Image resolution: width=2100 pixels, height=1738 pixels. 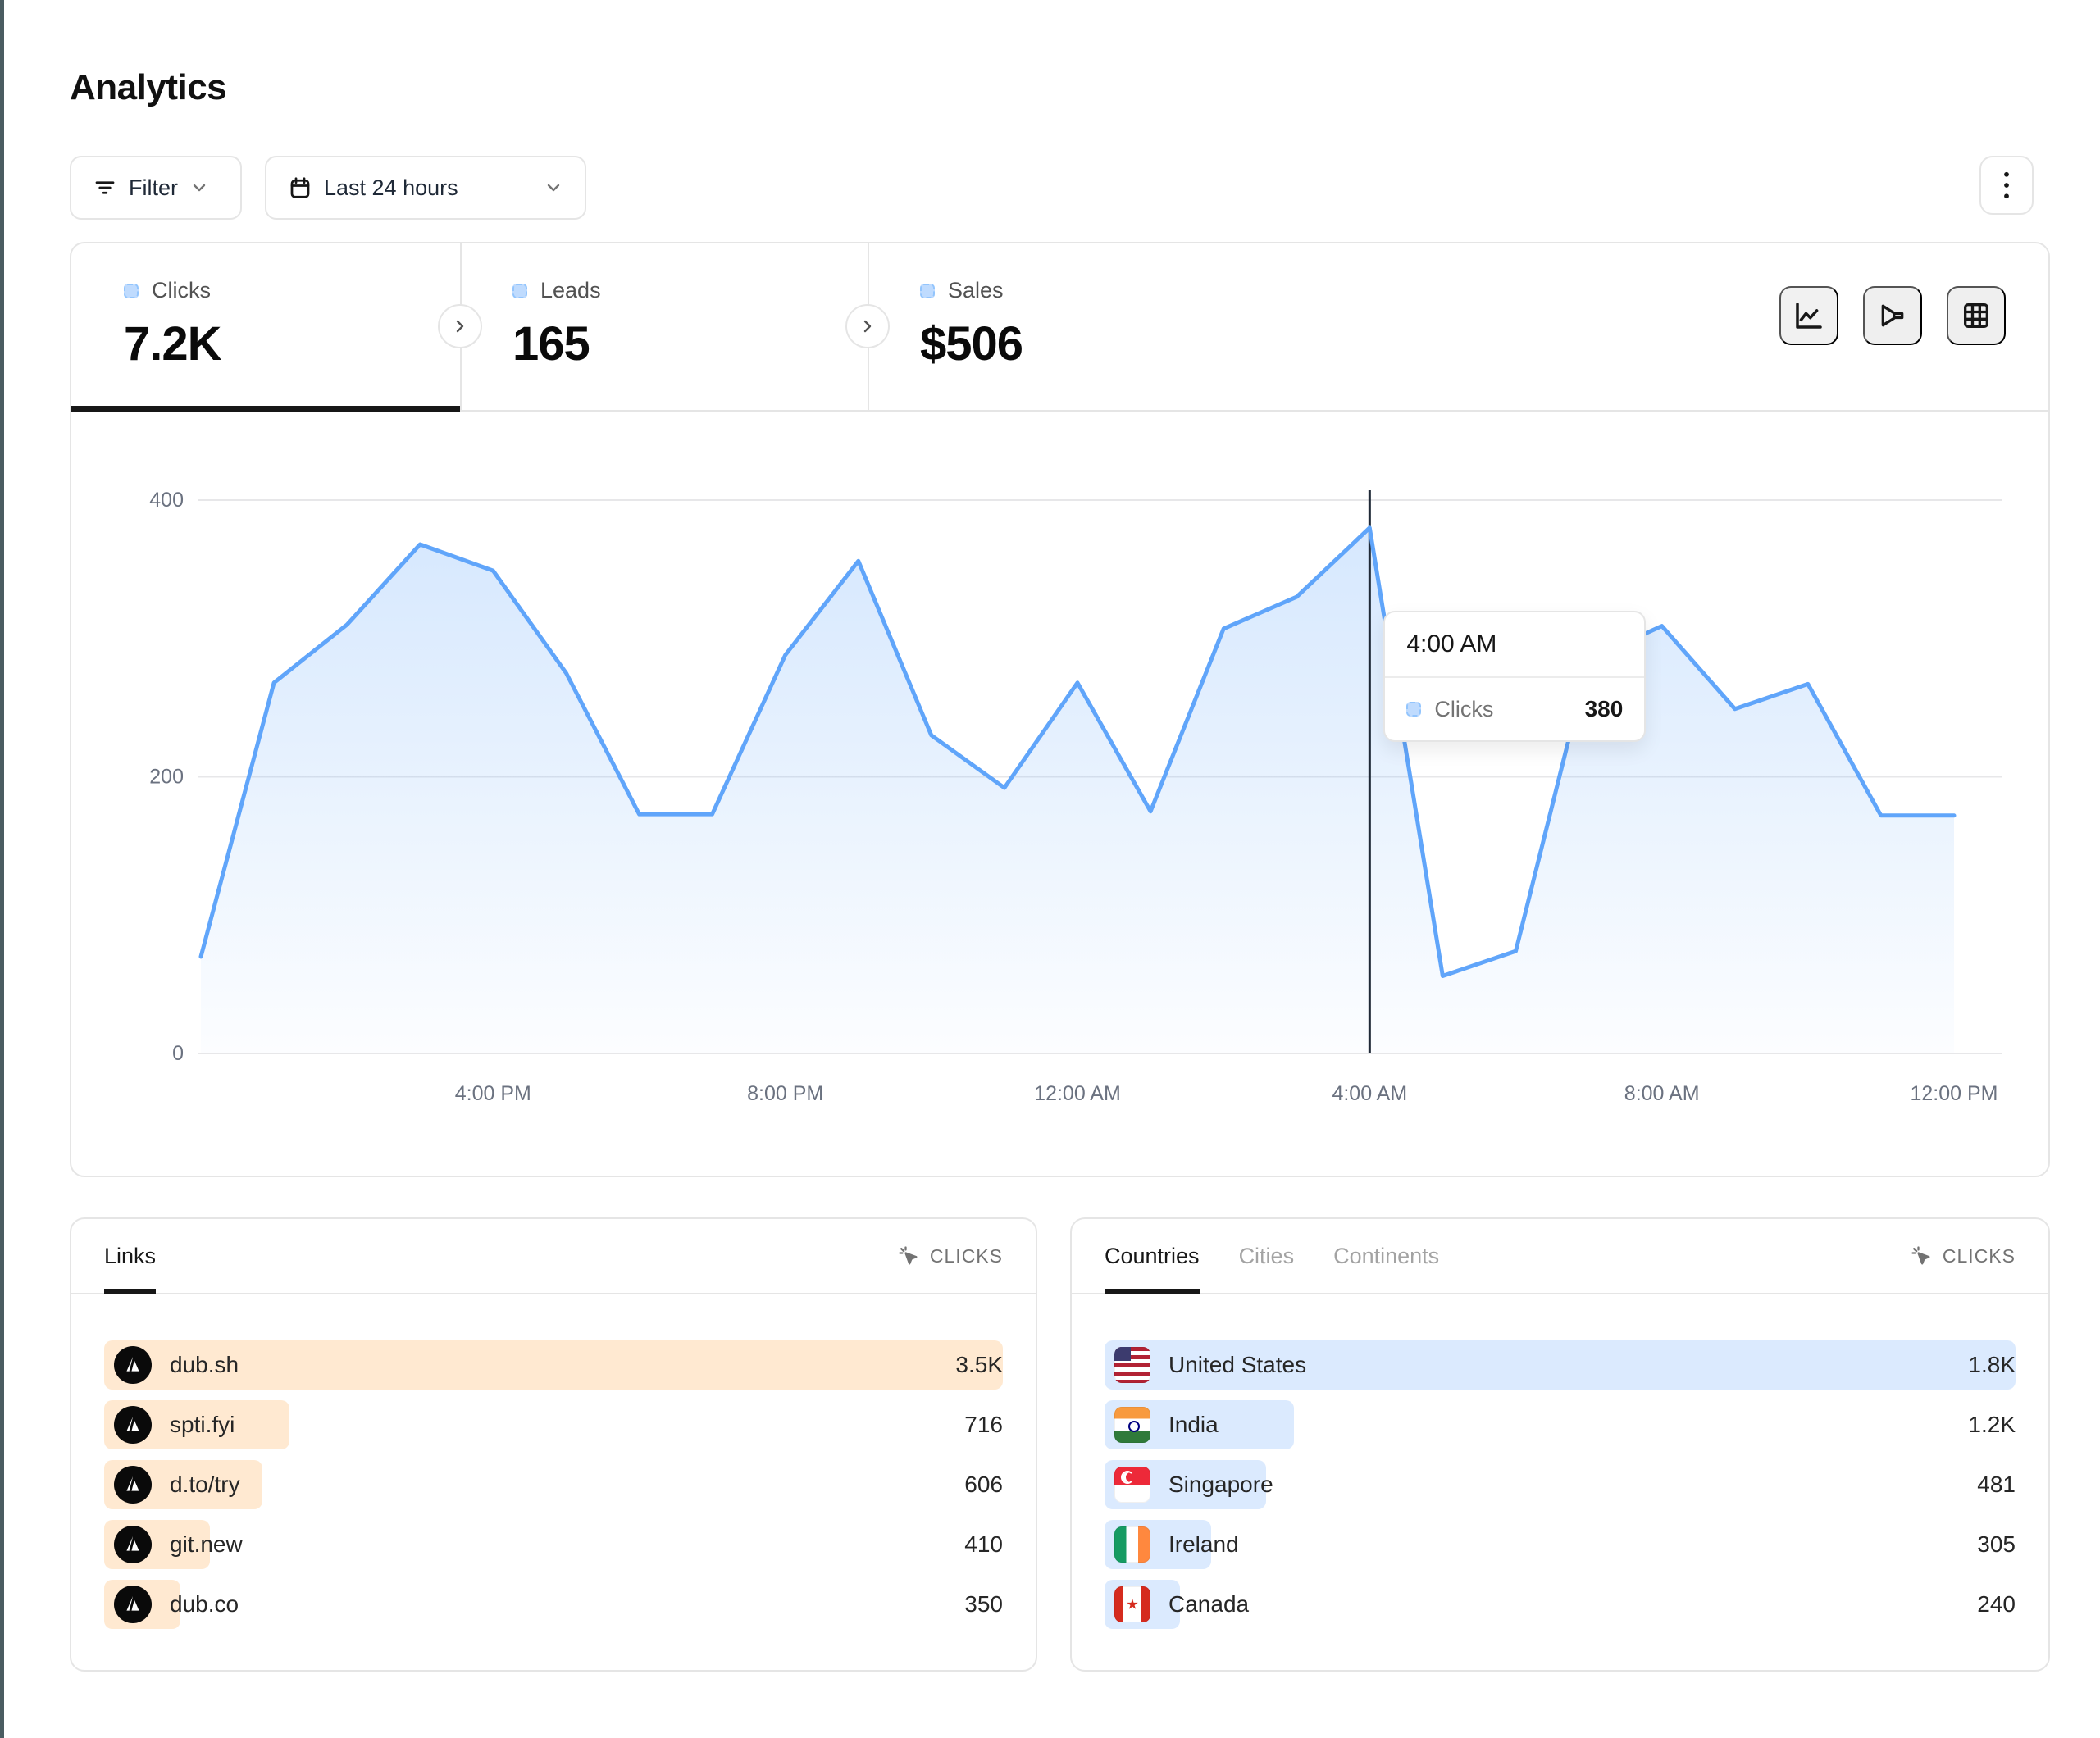 I want to click on geo-metric-label: CLICKS, so click(x=1979, y=1255).